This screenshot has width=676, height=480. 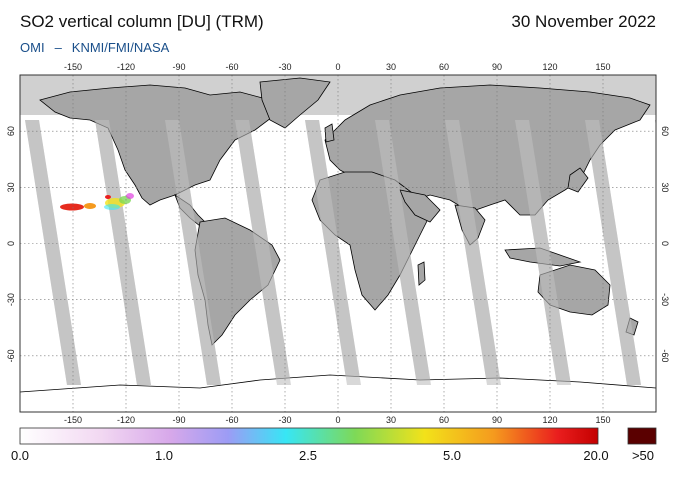 What do you see at coordinates (11, 355) in the screenshot?
I see `lat-tick-left-4: -60` at bounding box center [11, 355].